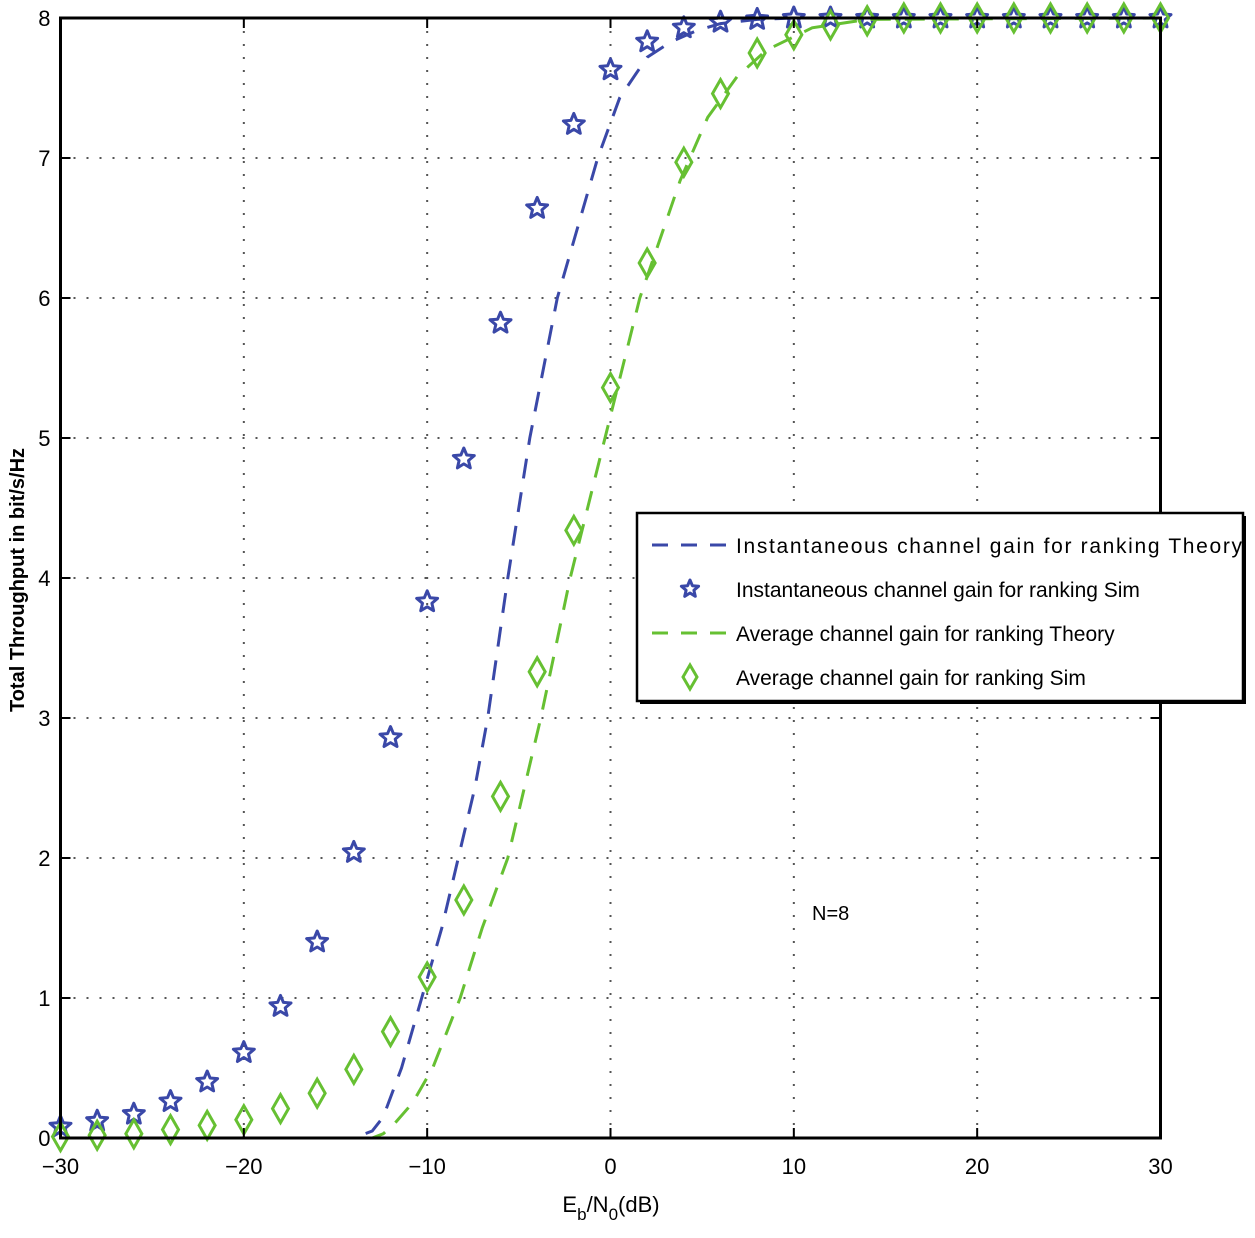 The image size is (1255, 1238). I want to click on legend-item: Average channel gain for ranking Theory, so click(883, 634).